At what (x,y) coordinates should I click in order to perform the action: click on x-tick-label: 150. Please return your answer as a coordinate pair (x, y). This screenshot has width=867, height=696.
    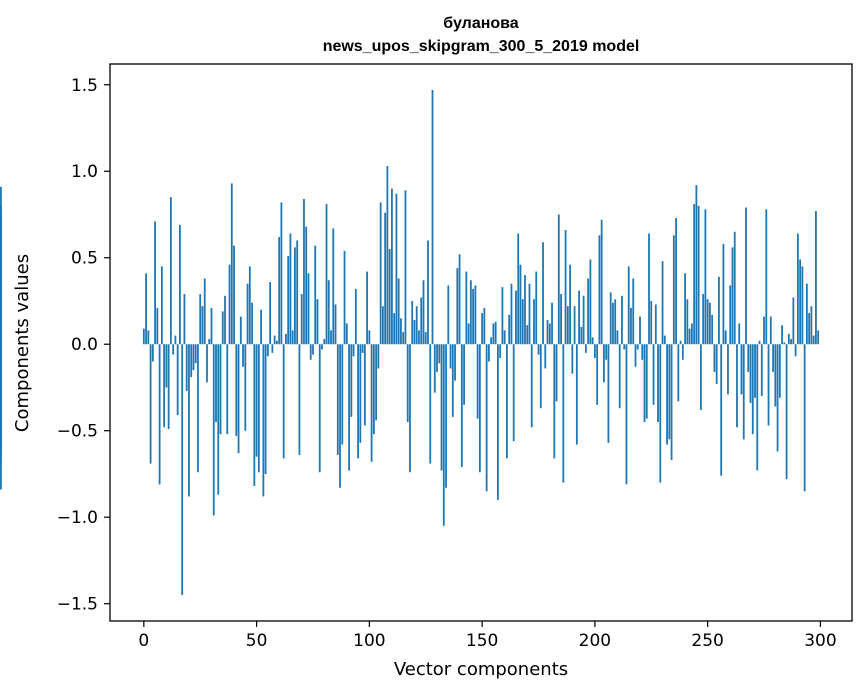
    Looking at the image, I should click on (482, 641).